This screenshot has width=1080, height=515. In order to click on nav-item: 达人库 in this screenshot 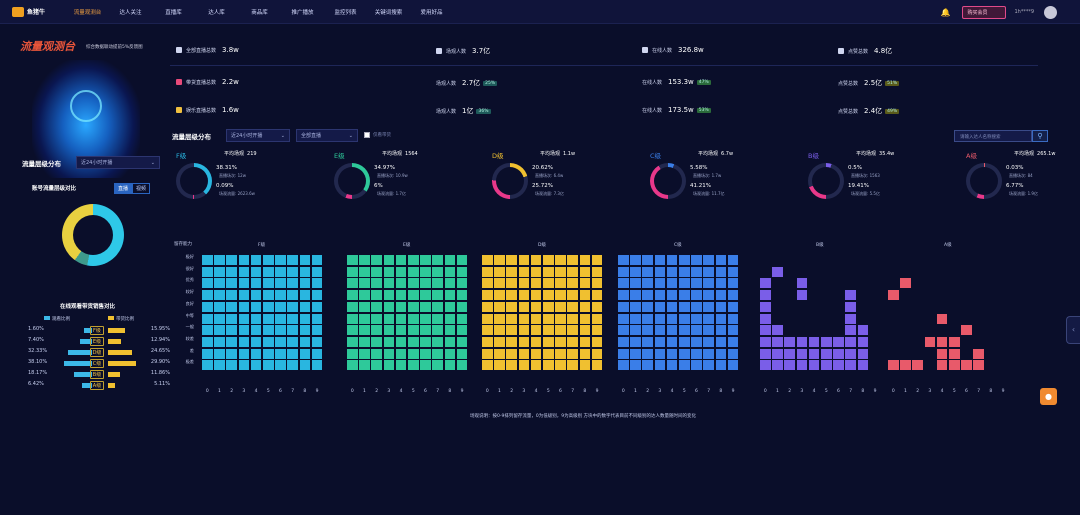, I will do `click(216, 12)`.